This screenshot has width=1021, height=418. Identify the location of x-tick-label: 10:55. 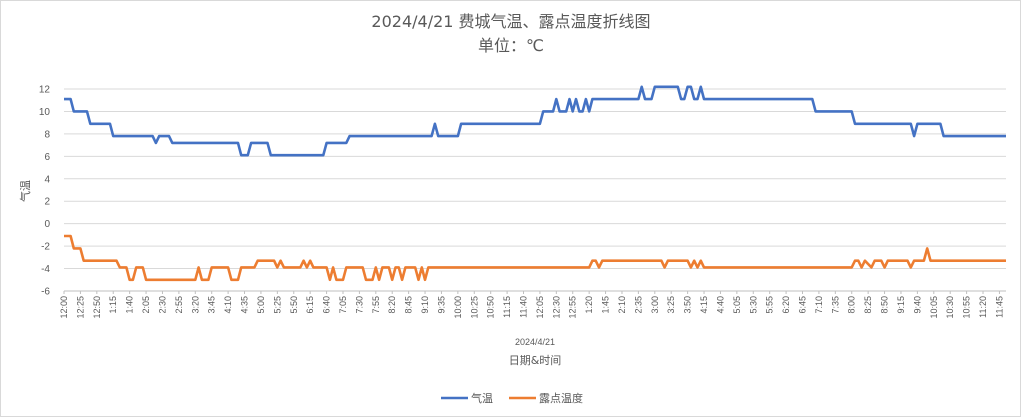
(967, 307).